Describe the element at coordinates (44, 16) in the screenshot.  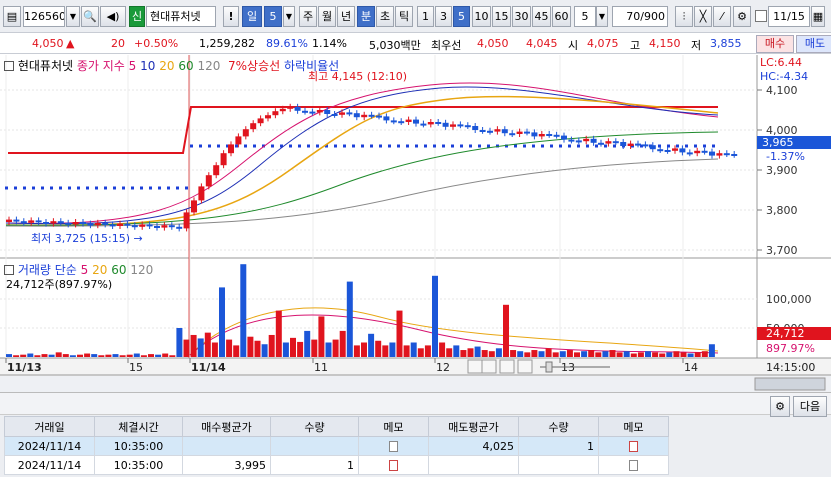
I see `stock-code-input: 126560` at that location.